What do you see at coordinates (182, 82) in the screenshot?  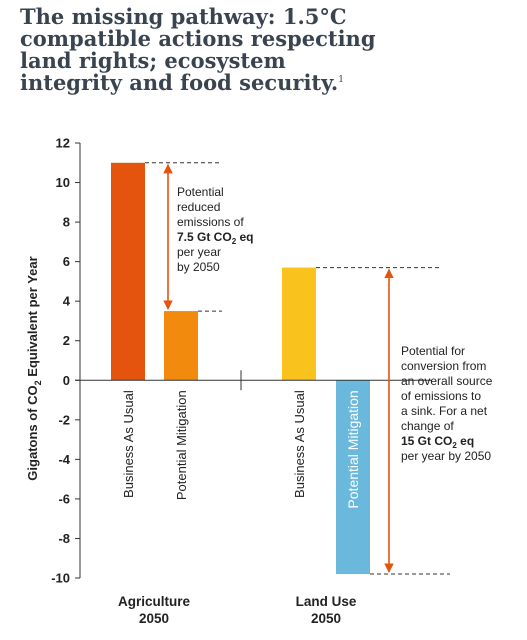 I see `title-line: integrity and food security.1` at bounding box center [182, 82].